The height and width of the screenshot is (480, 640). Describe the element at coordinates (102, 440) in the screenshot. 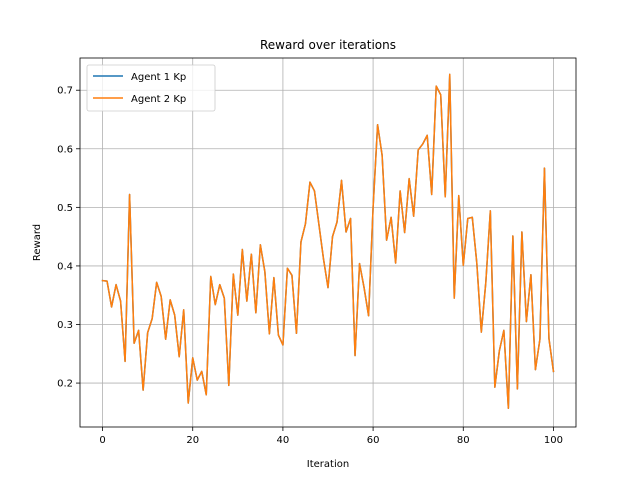

I see `x-tick-label: 0` at that location.